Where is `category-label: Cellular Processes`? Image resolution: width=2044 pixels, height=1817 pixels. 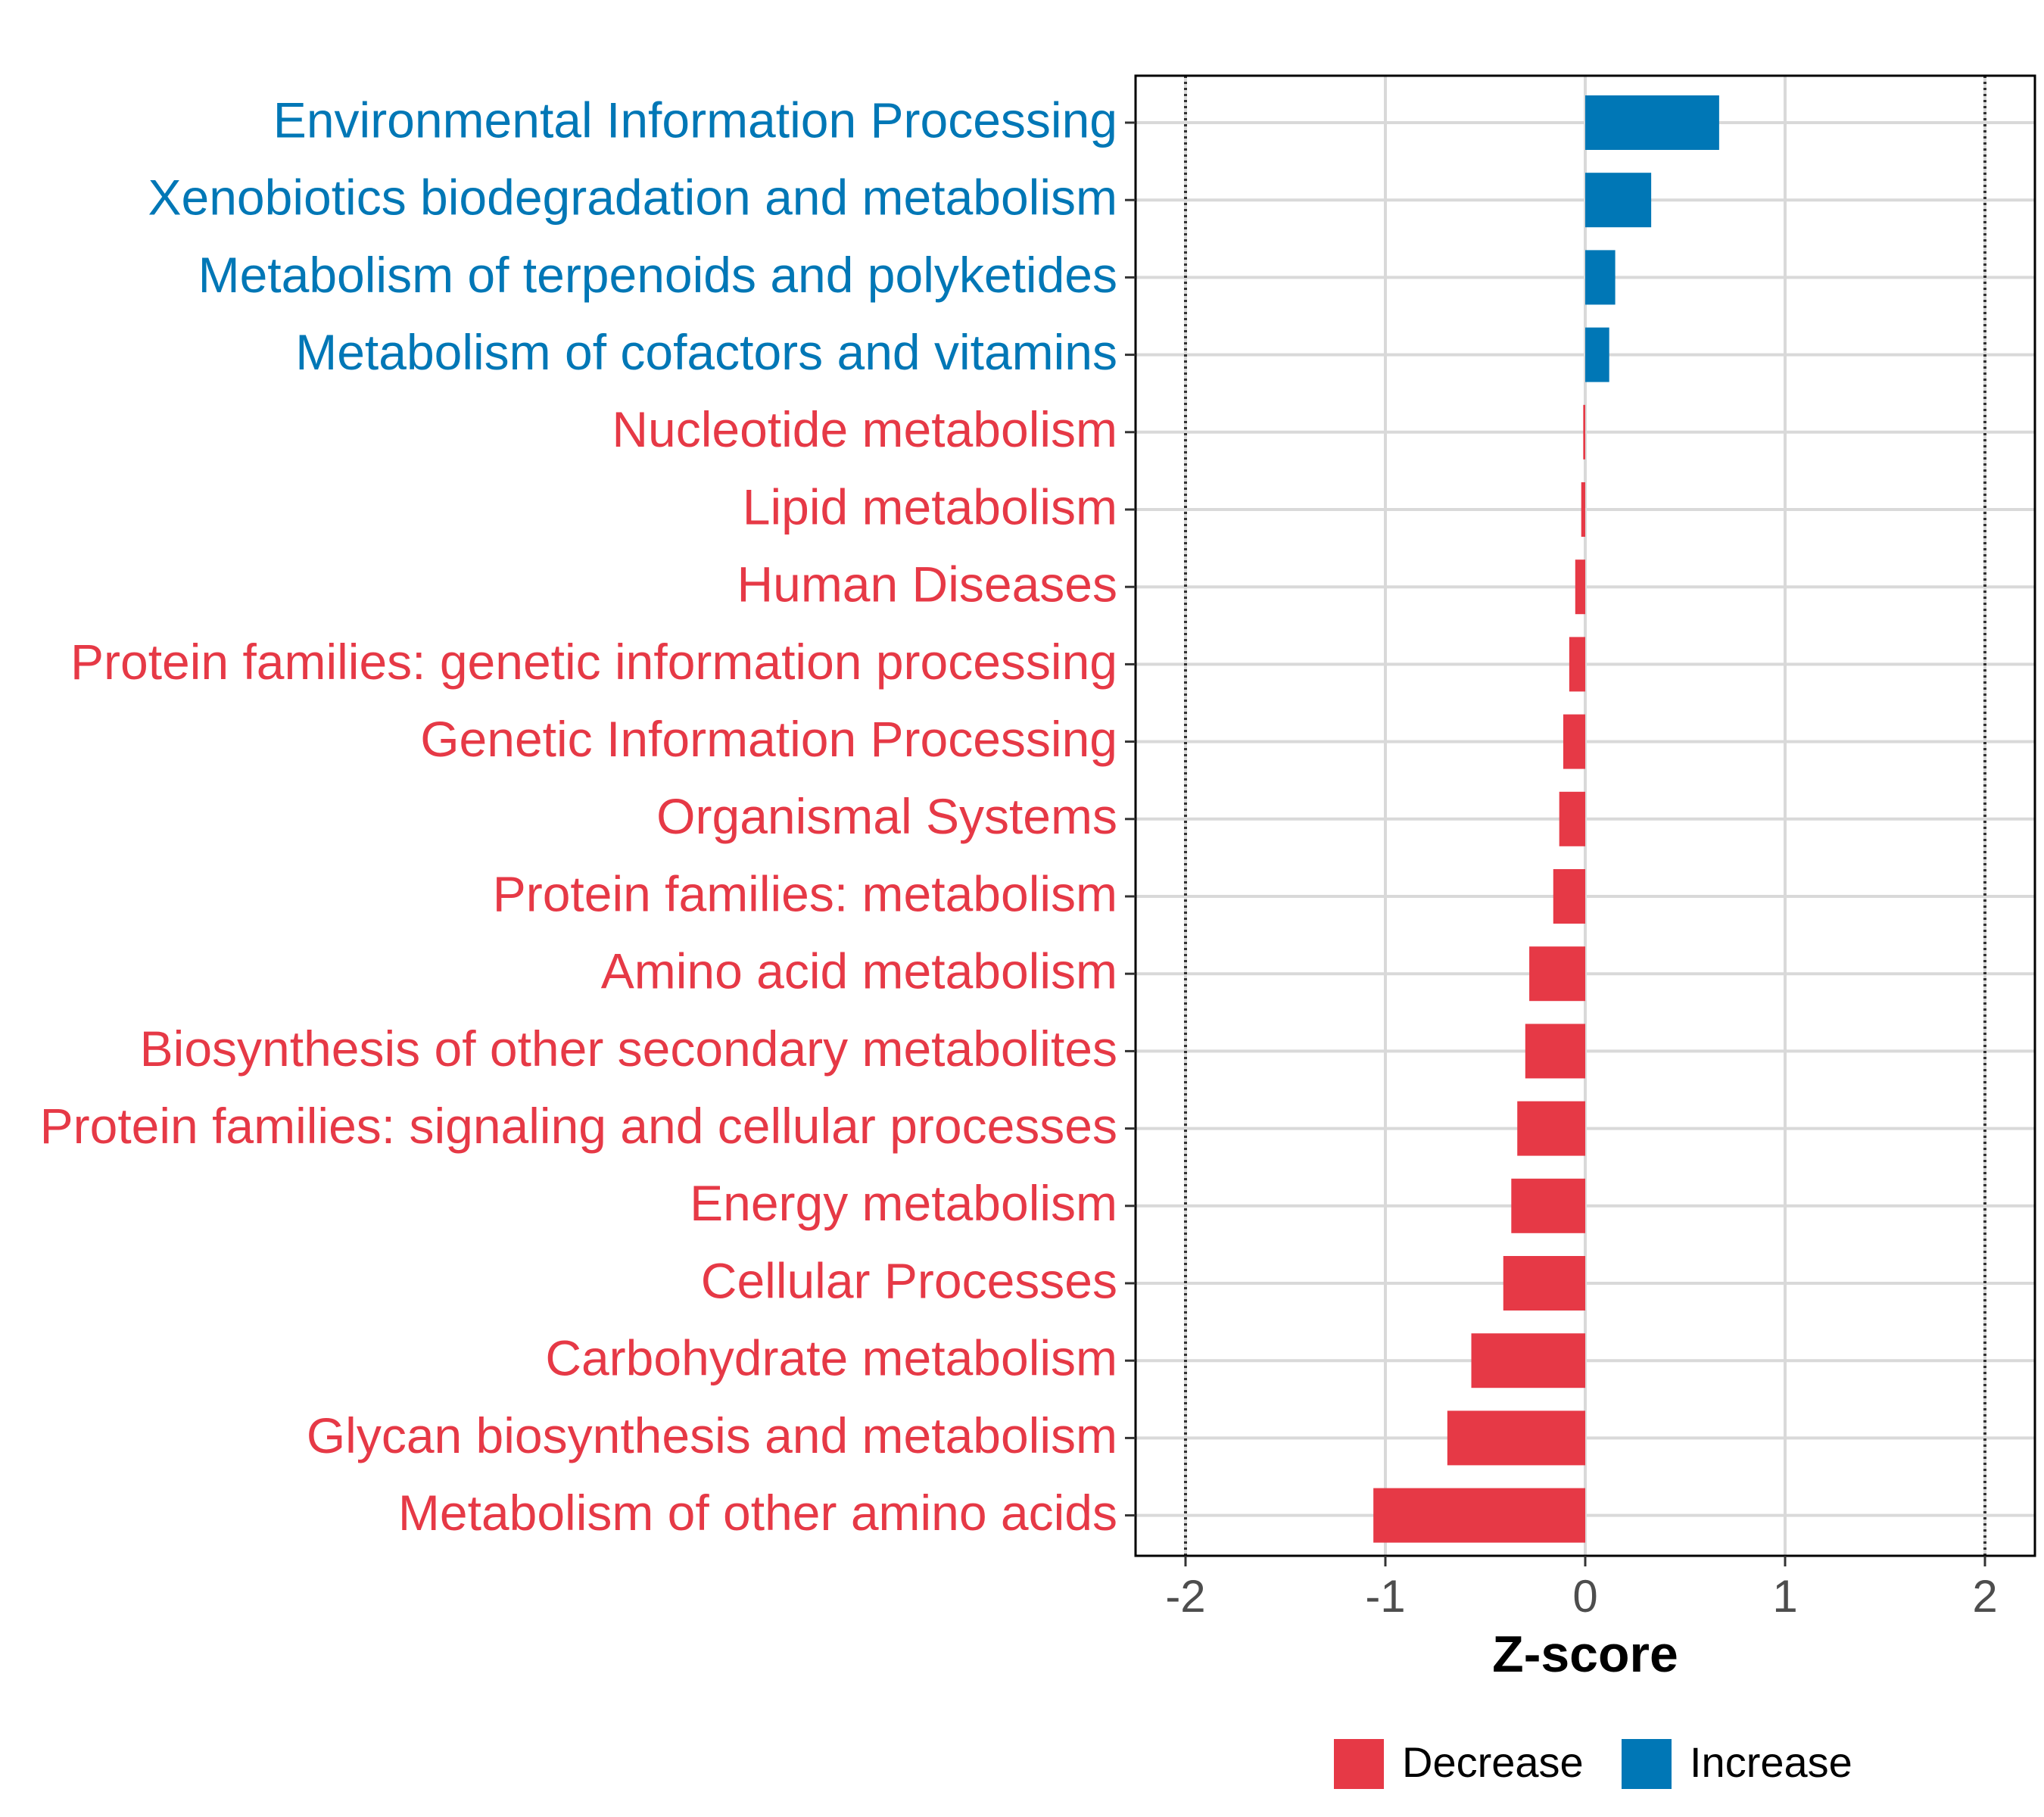
category-label: Cellular Processes is located at coordinates (909, 1280).